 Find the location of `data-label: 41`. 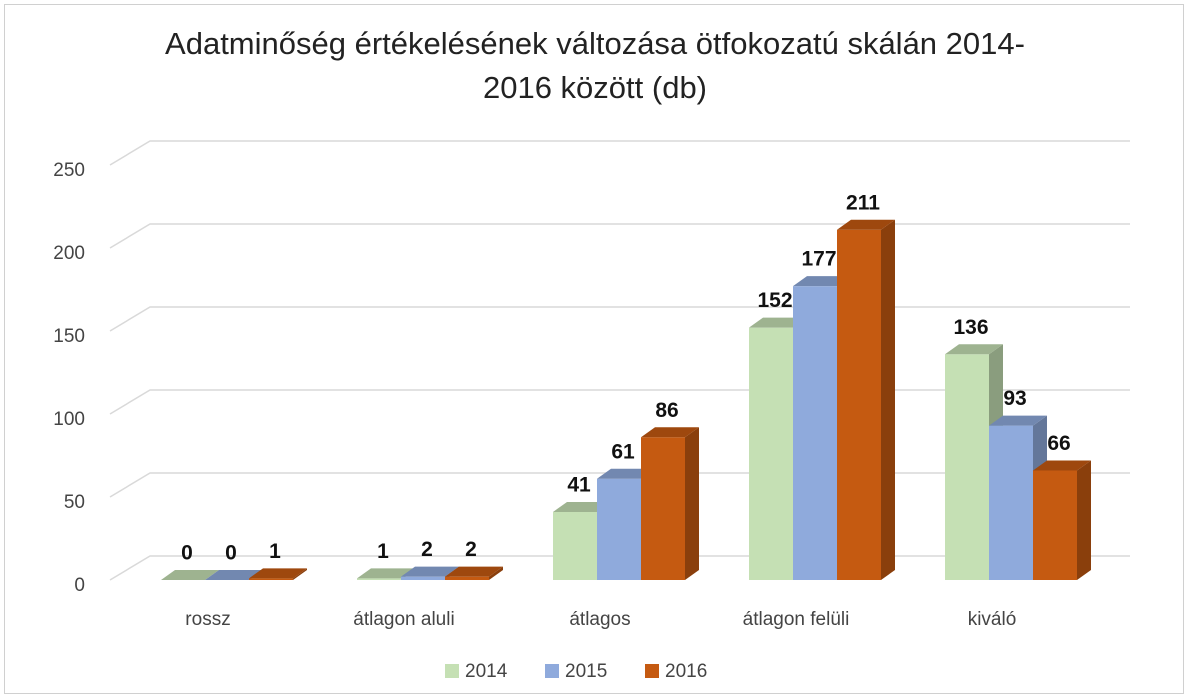

data-label: 41 is located at coordinates (579, 484).